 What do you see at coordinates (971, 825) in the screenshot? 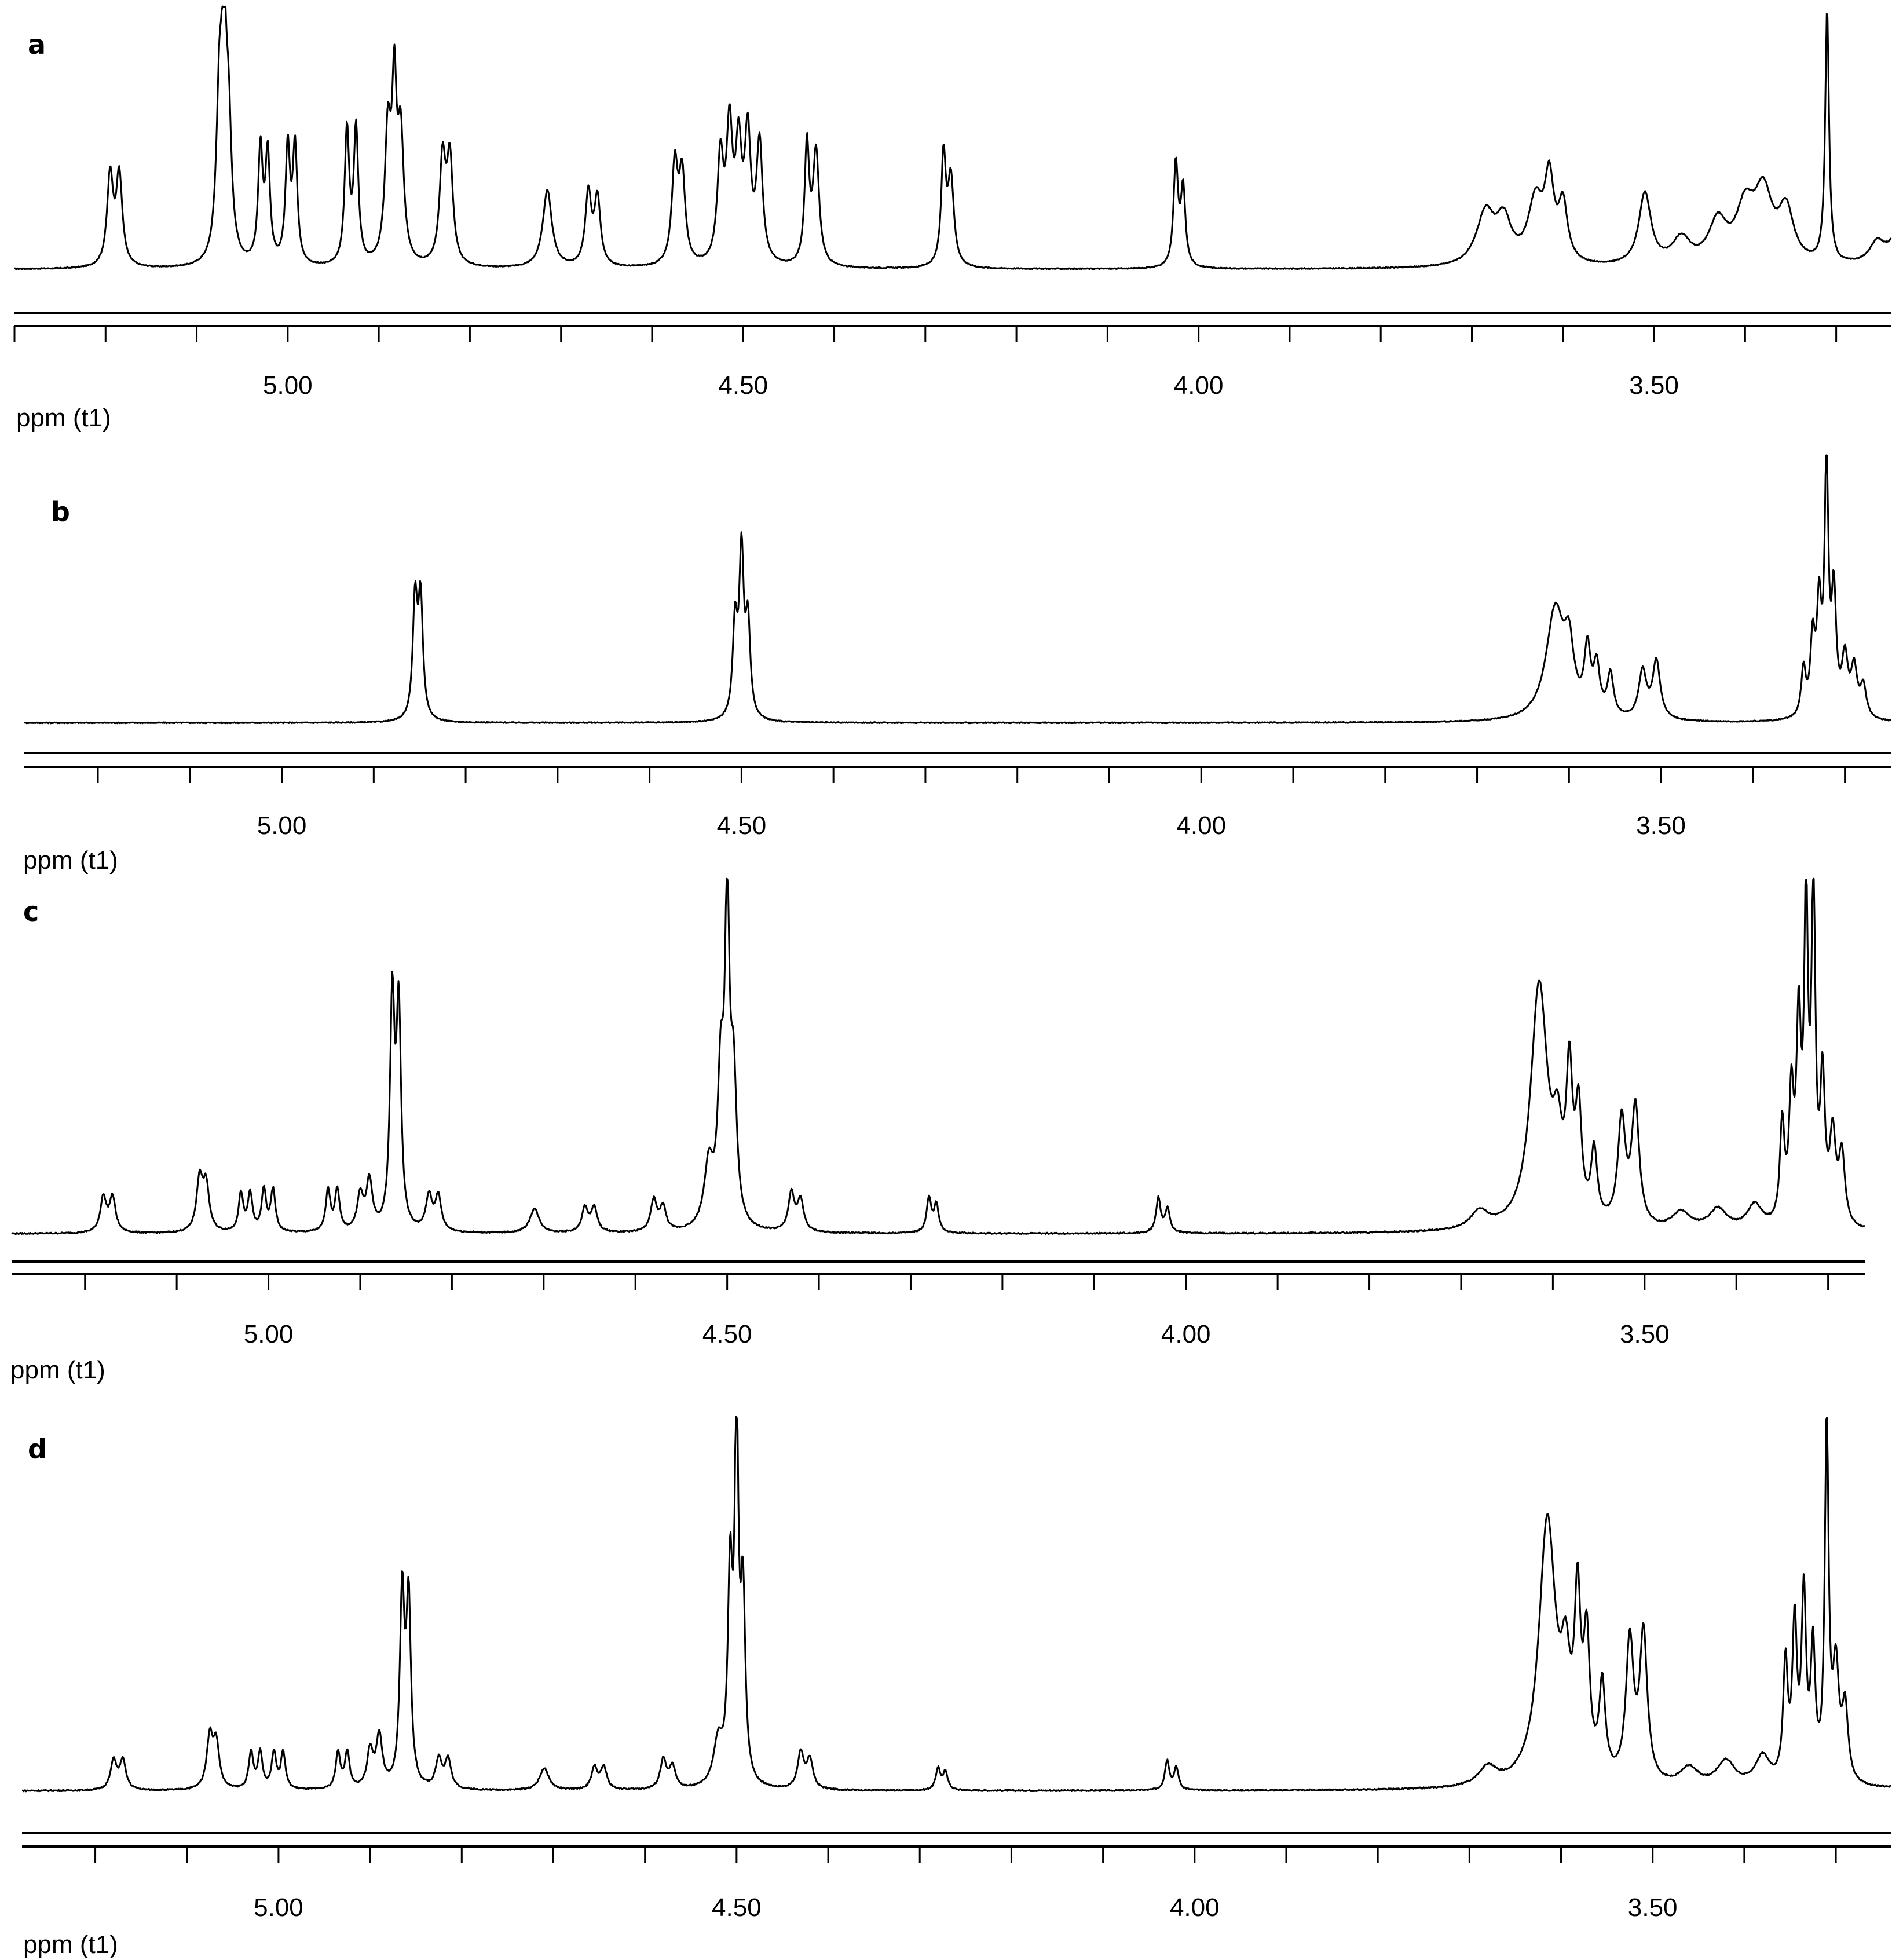
I see `tick-labels-b: 5.00 4.50 4.00 3.50` at bounding box center [971, 825].